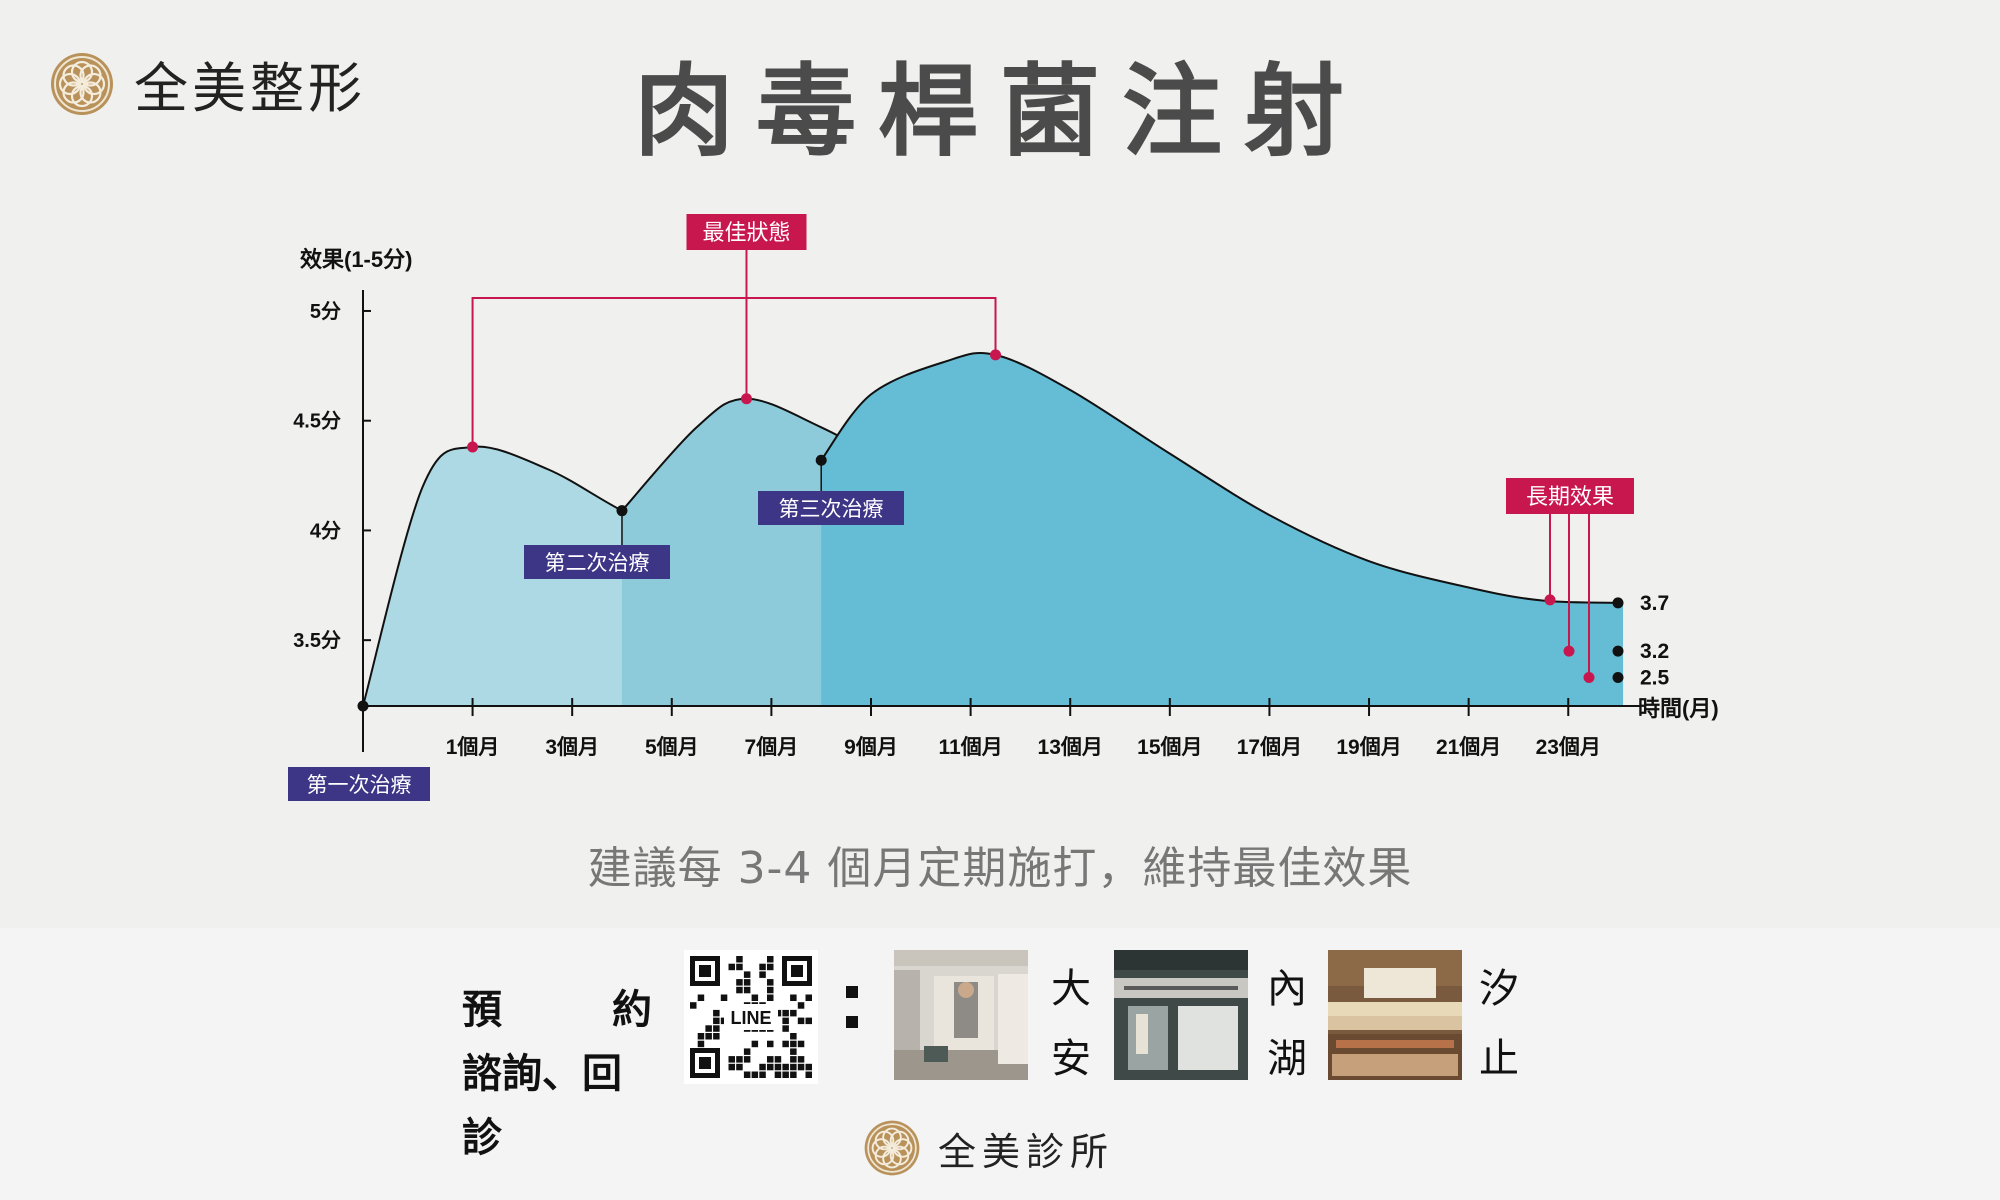 This screenshot has width=2000, height=1200. Describe the element at coordinates (1368, 747) in the screenshot. I see `x-tick-label: 19個月` at that location.